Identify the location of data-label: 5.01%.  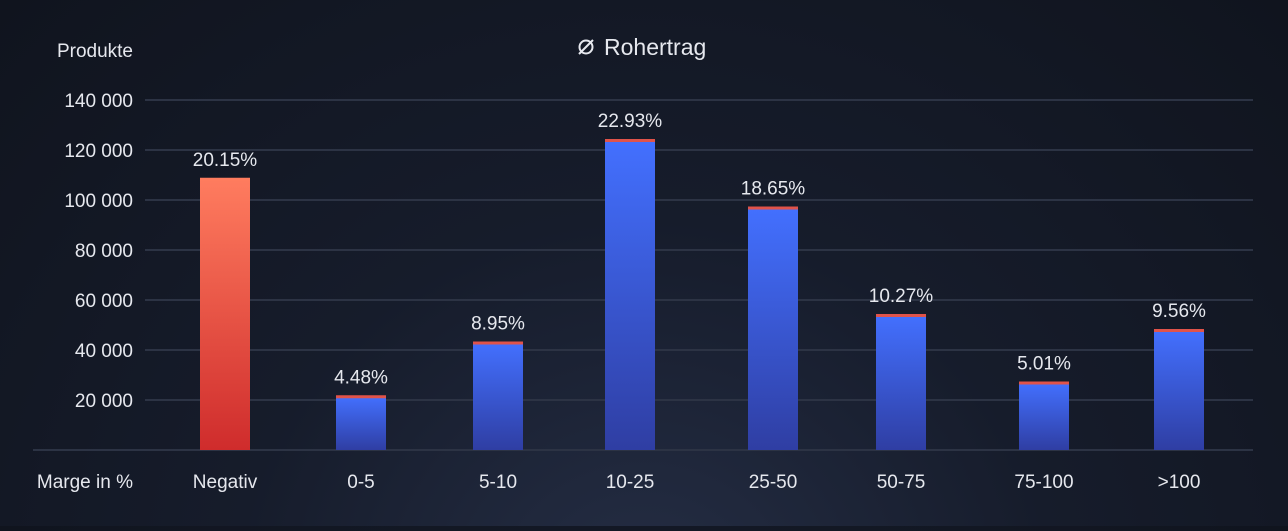
(1044, 364).